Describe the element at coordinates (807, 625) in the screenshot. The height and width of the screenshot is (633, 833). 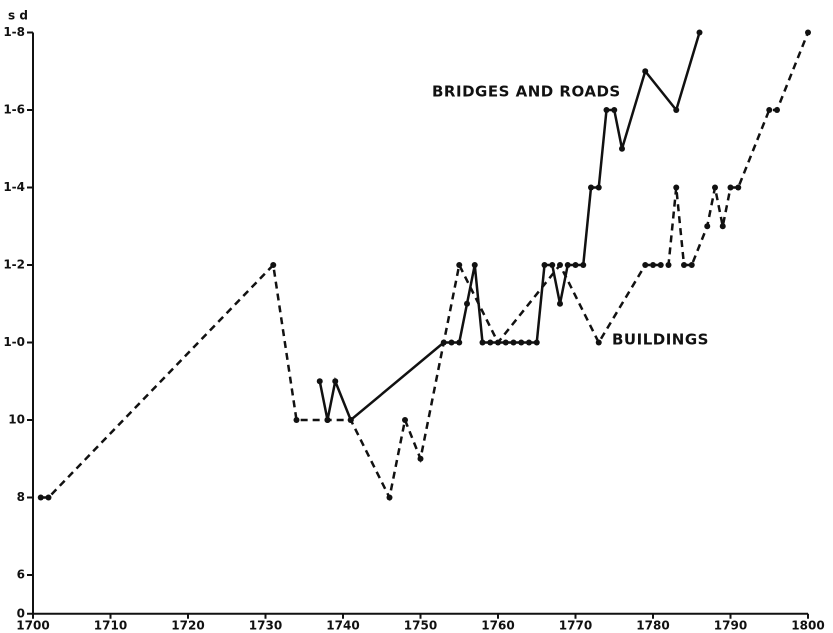
I see `x-tick-label: 1800` at that location.